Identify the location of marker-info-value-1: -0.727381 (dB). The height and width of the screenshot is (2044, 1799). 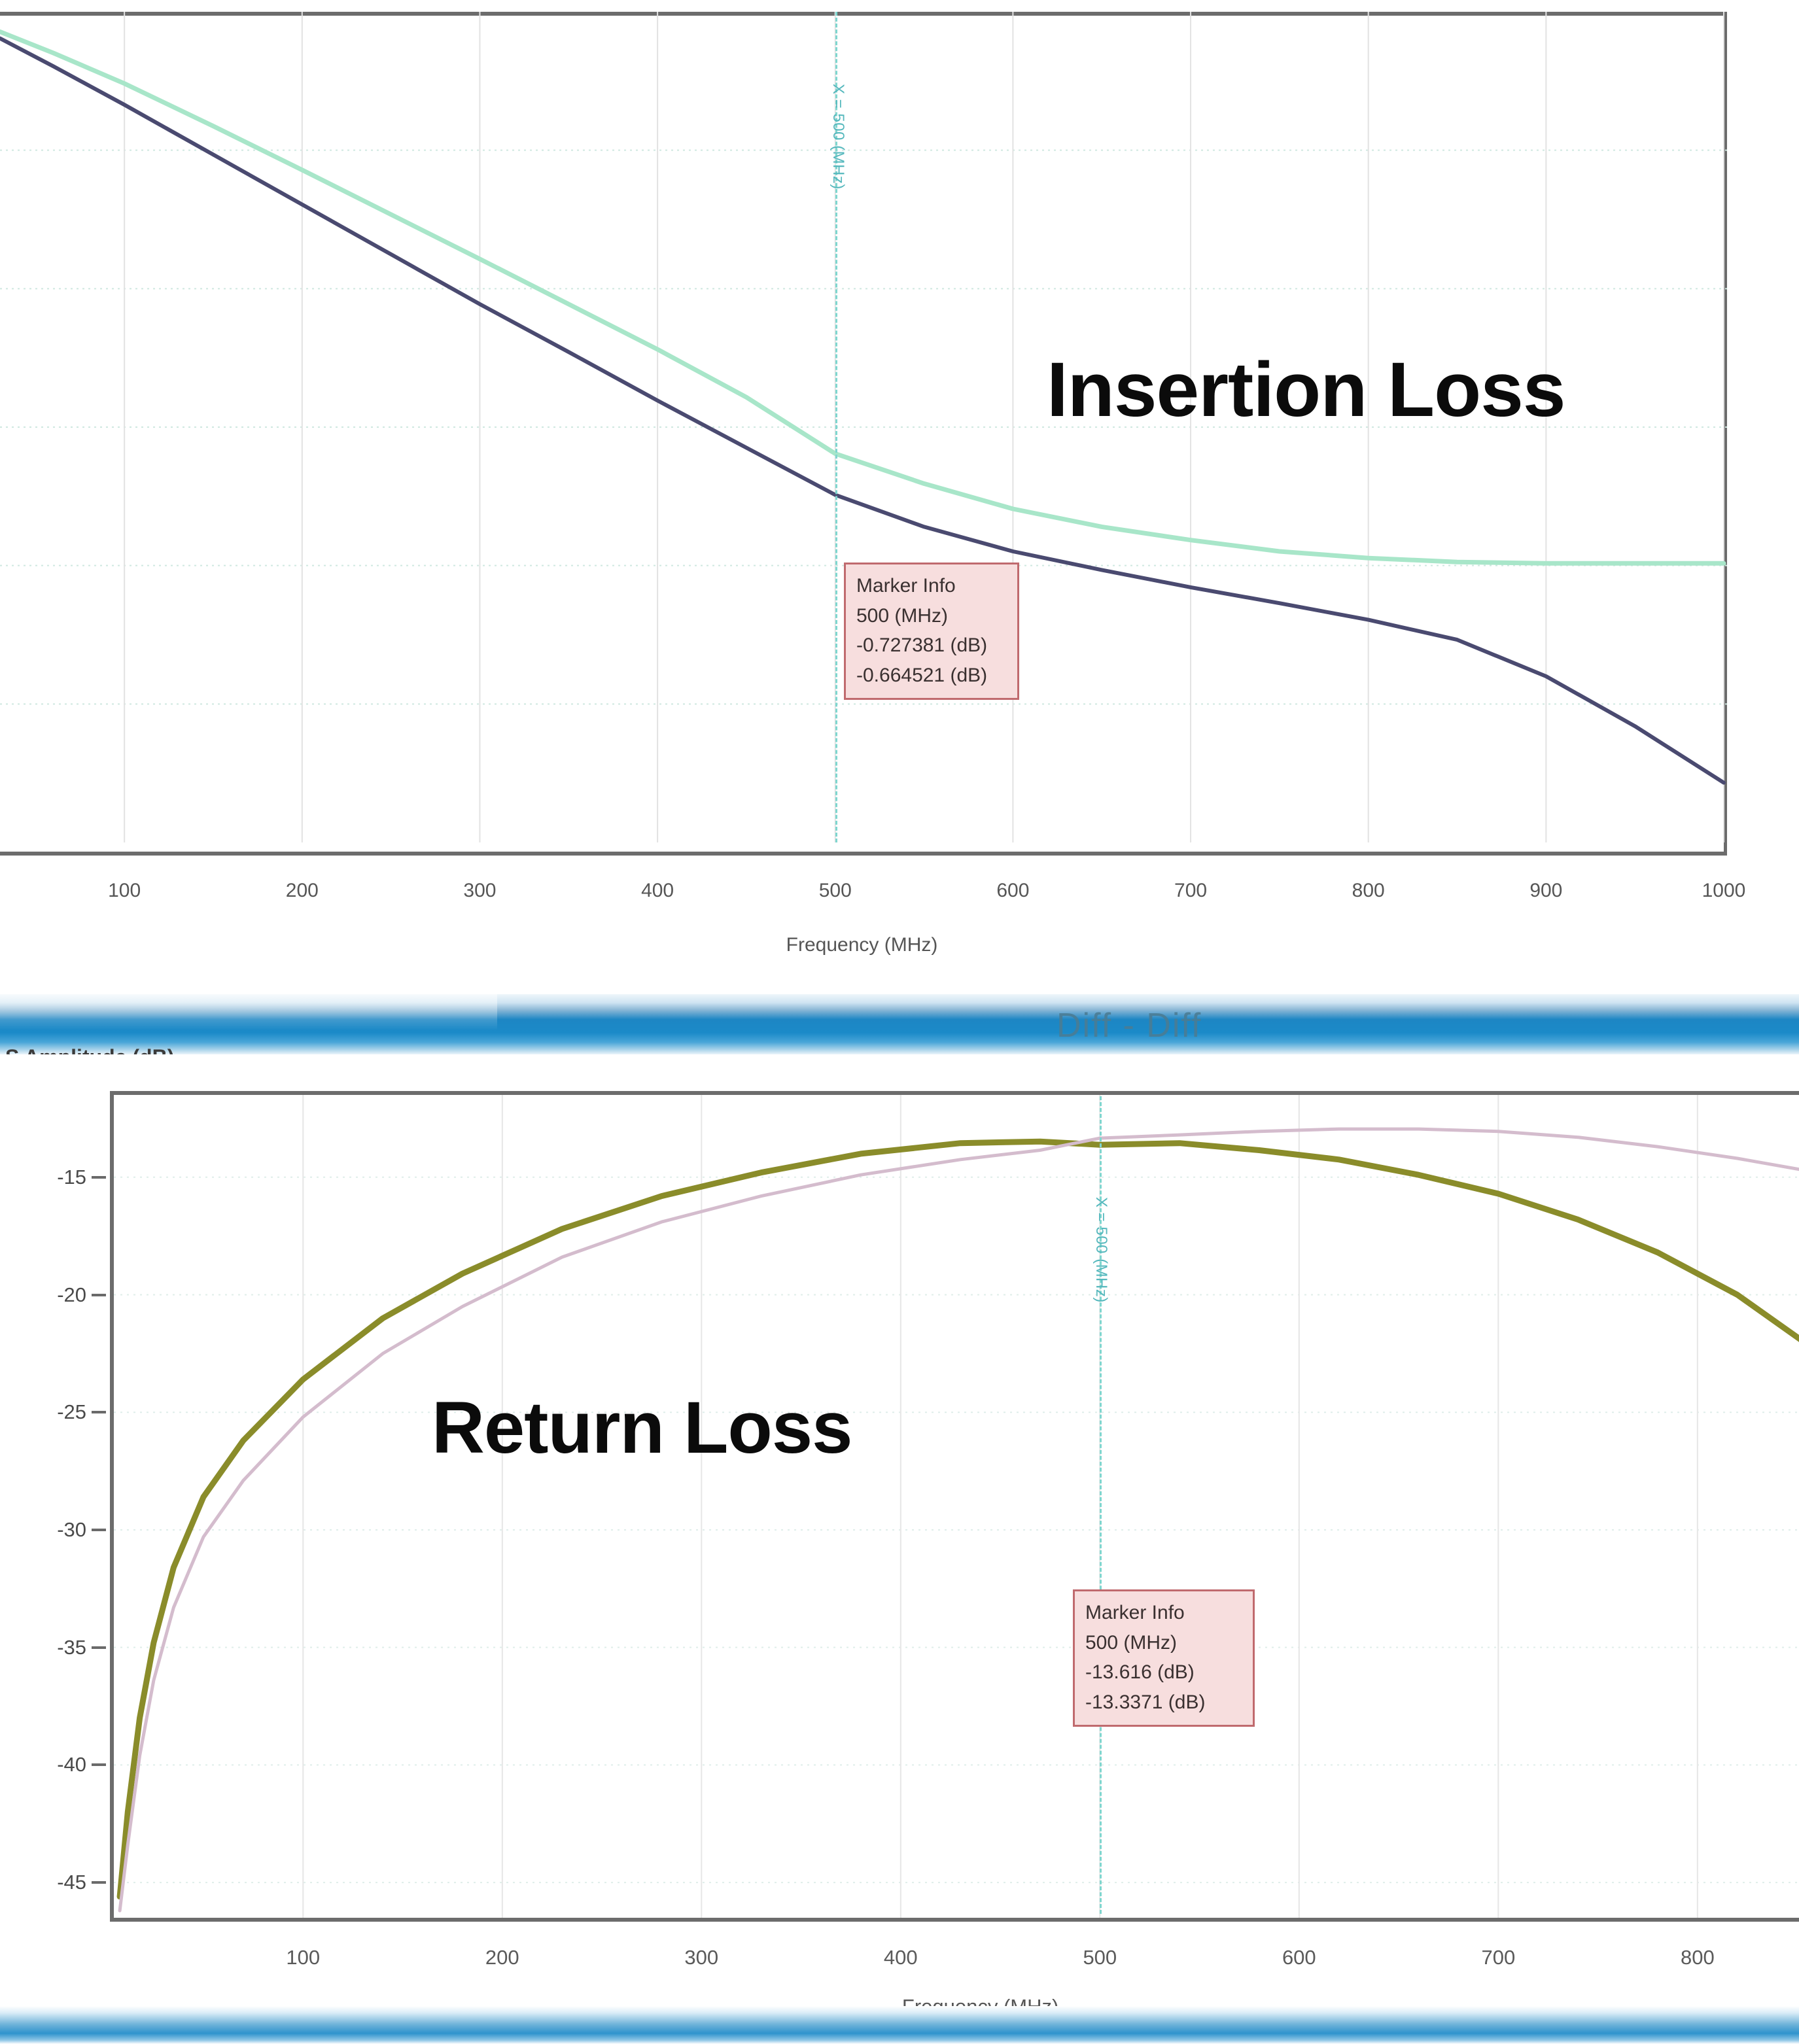
(922, 645).